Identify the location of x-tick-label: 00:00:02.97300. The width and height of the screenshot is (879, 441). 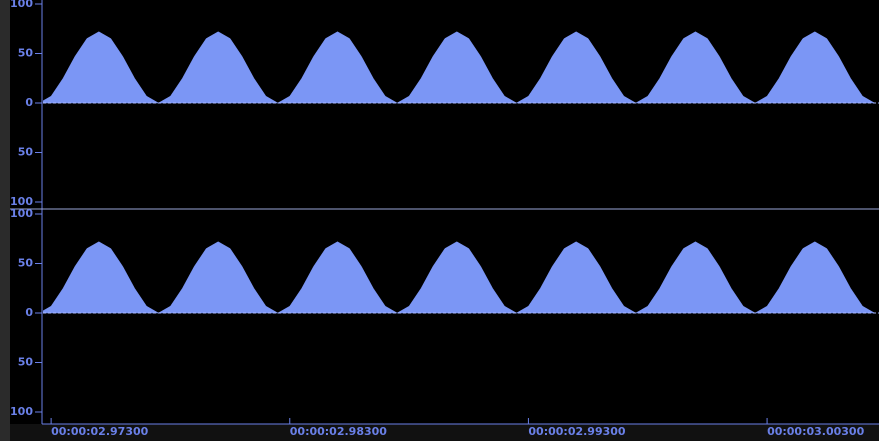
(100, 431).